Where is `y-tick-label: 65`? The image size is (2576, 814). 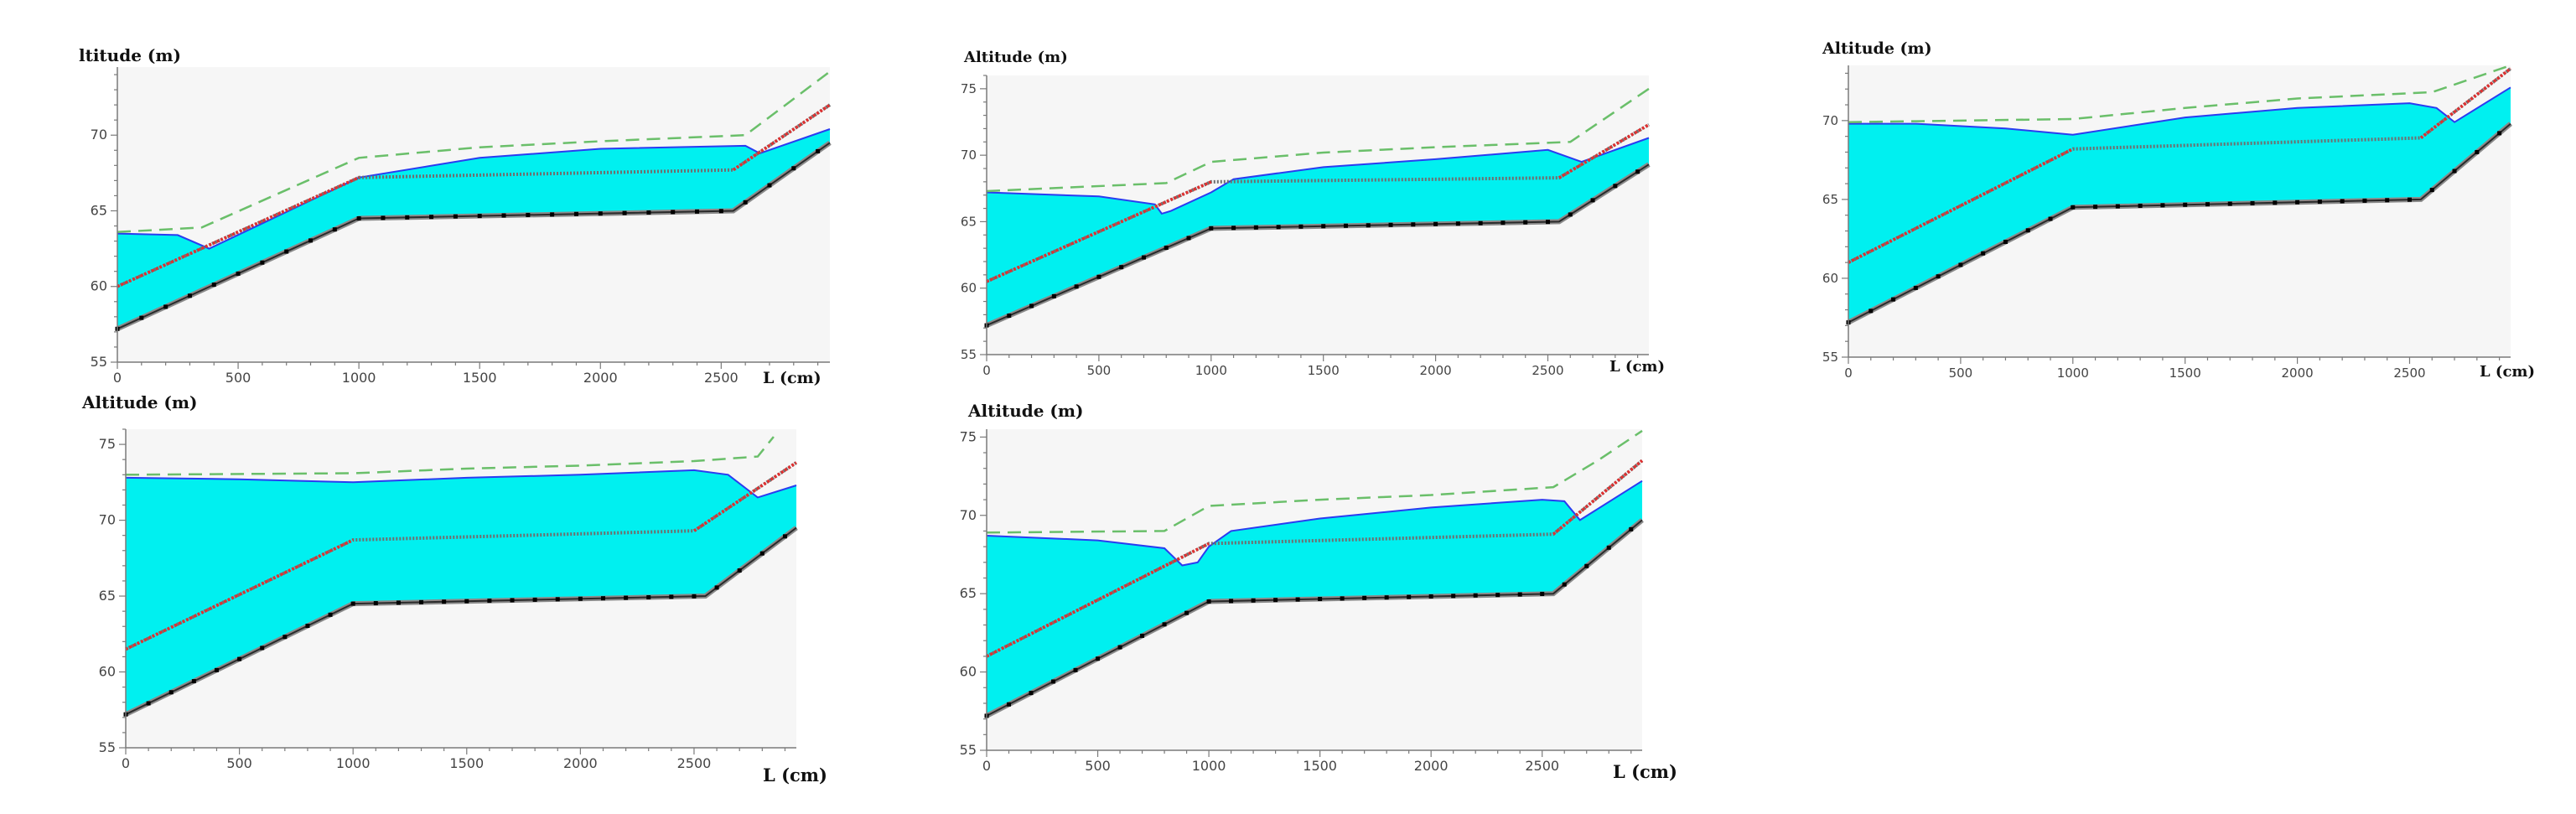
y-tick-label: 65 is located at coordinates (99, 210).